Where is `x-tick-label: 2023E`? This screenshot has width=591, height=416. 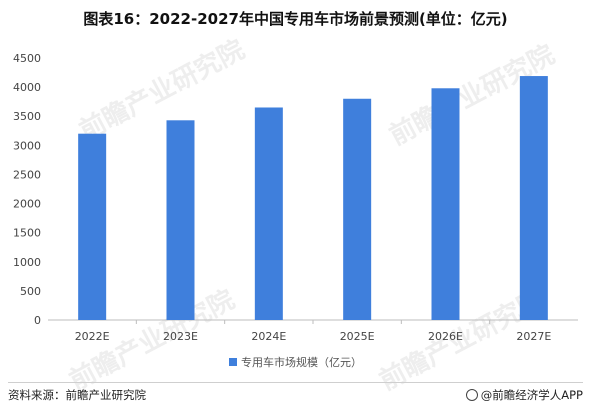 x-tick-label: 2023E is located at coordinates (180, 336).